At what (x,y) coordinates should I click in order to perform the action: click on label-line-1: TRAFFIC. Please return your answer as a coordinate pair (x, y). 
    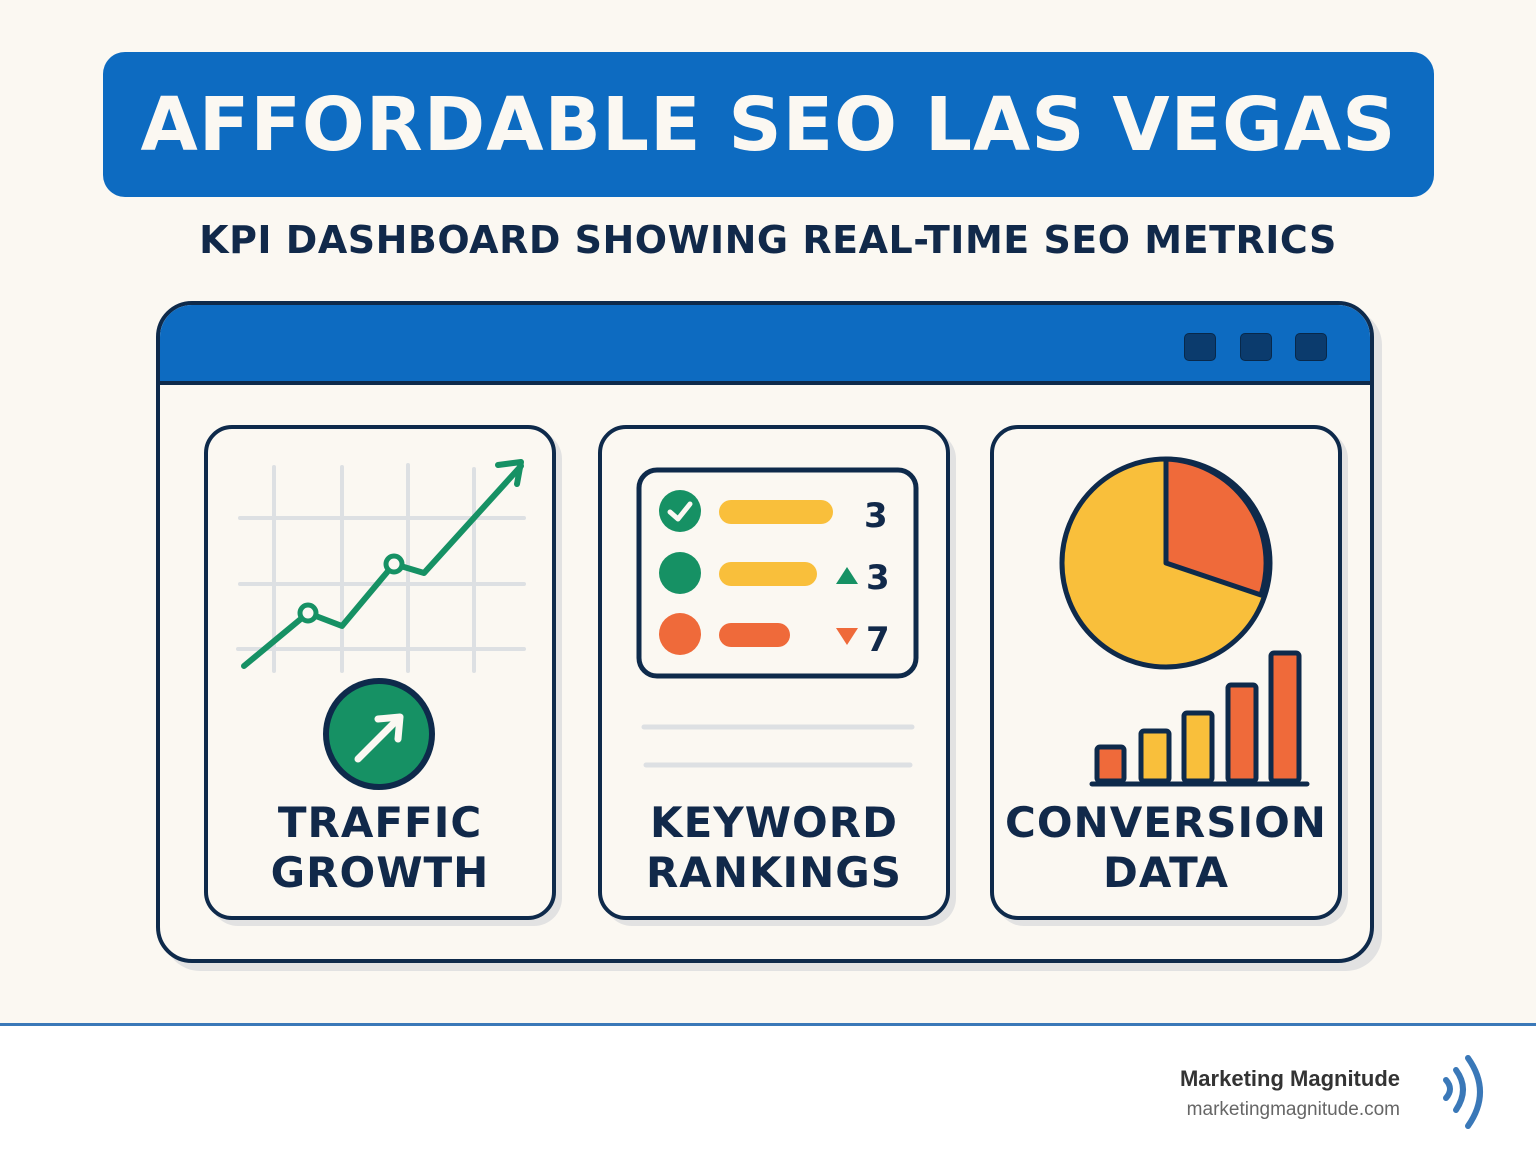
    Looking at the image, I should click on (380, 822).